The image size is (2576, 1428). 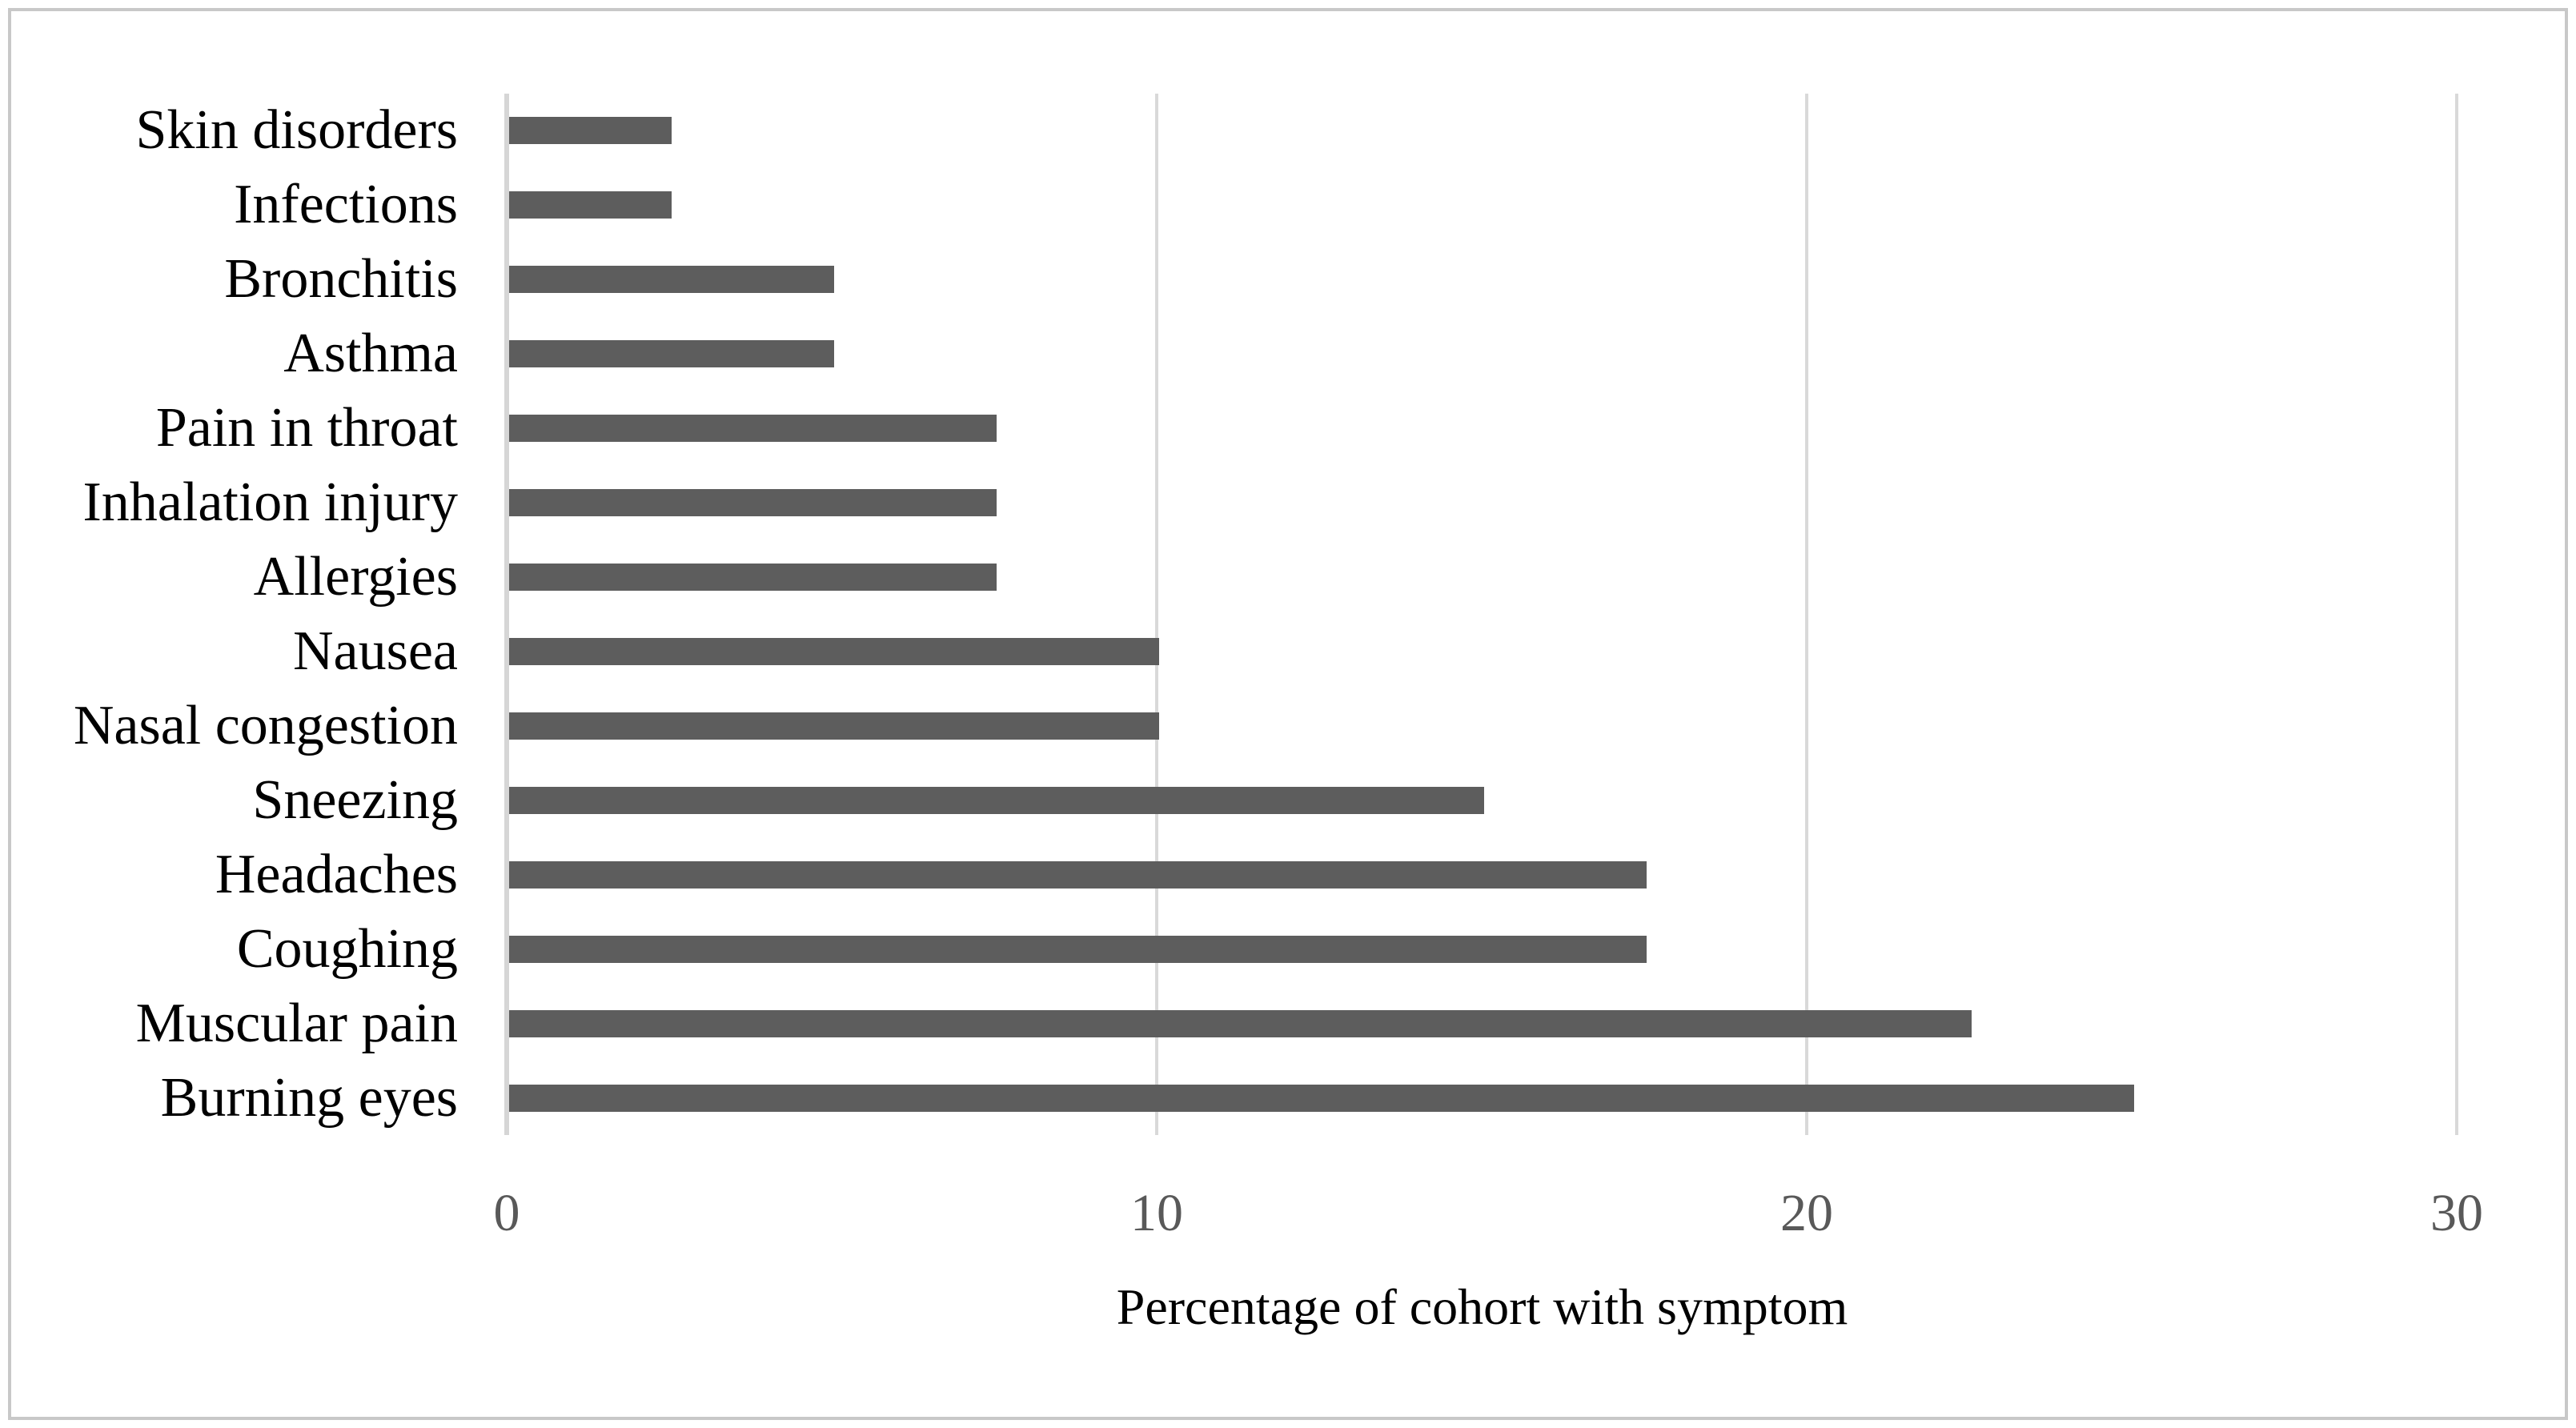 I want to click on category-label: Coughing, so click(x=347, y=948).